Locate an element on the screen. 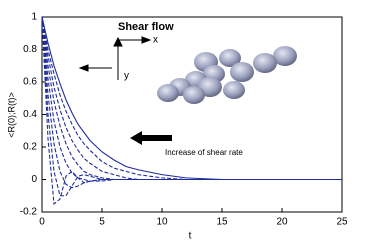  x-tick-label: 10 is located at coordinates (162, 222).